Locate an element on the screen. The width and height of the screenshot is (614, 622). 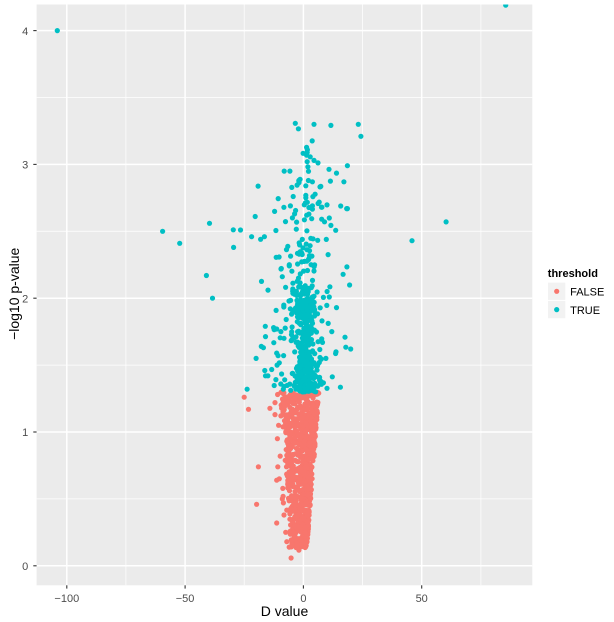
svg-text: FALSE is located at coordinates (587, 293).